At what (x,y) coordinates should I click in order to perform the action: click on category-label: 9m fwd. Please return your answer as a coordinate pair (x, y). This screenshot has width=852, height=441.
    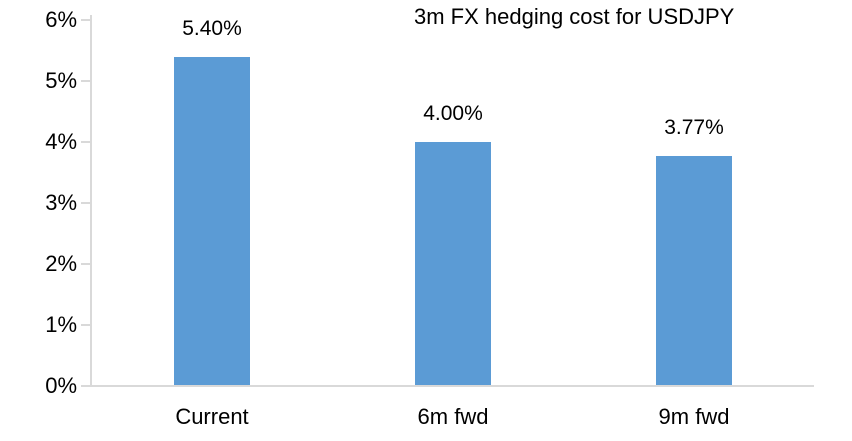
    Looking at the image, I should click on (694, 416).